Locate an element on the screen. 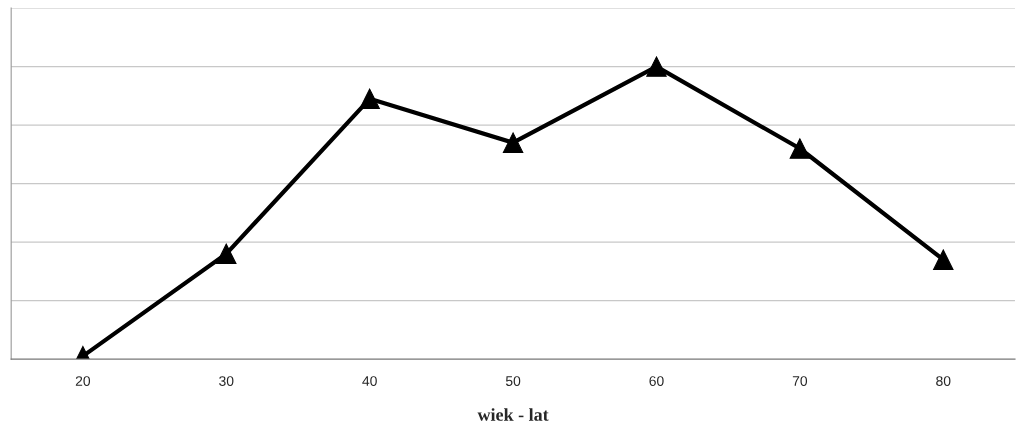 The width and height of the screenshot is (1016, 428). x-axis-title: wiek - lat is located at coordinates (513, 414).